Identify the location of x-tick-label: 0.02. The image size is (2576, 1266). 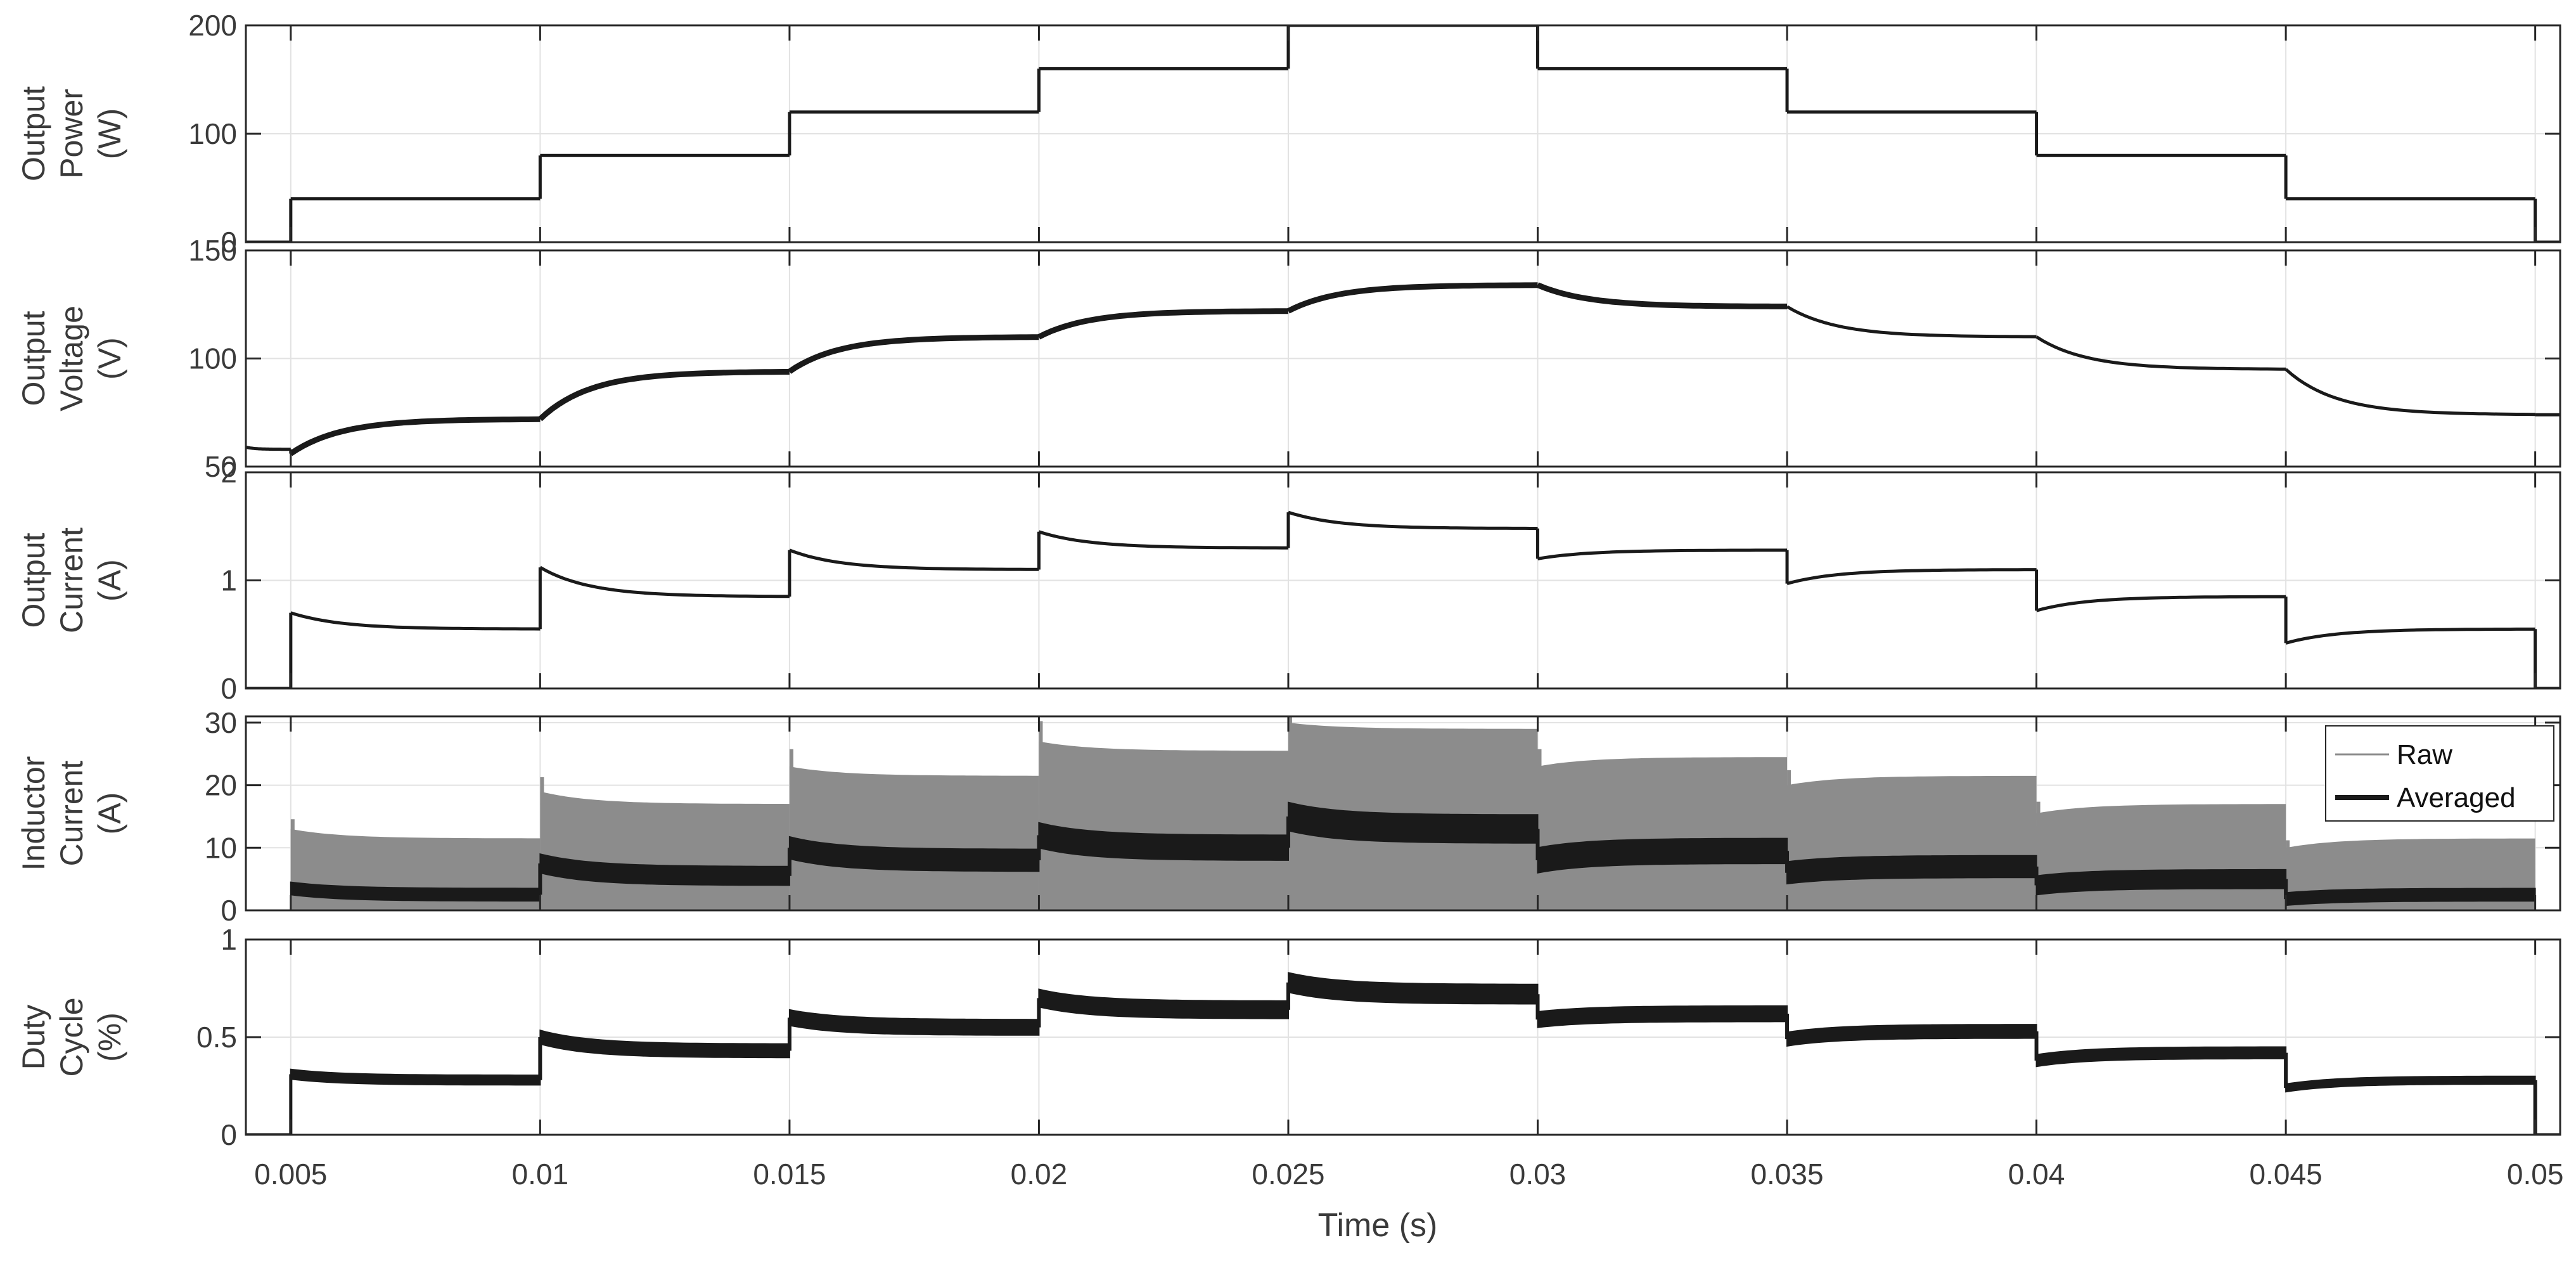
(1039, 1174).